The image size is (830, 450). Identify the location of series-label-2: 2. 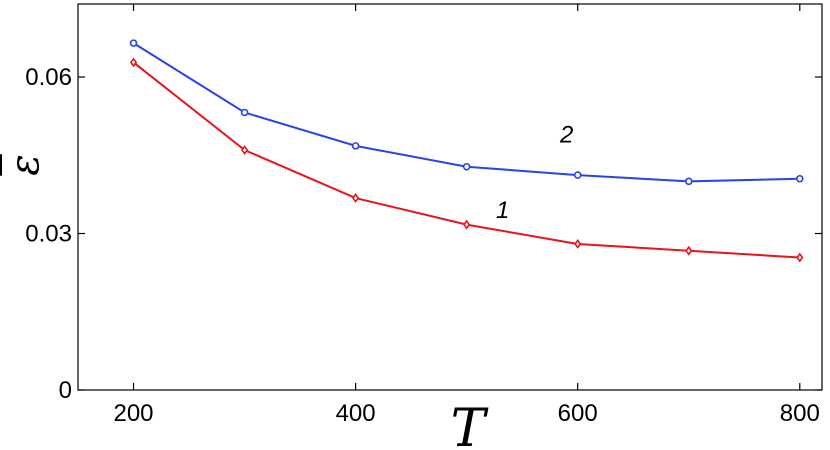
(566, 135).